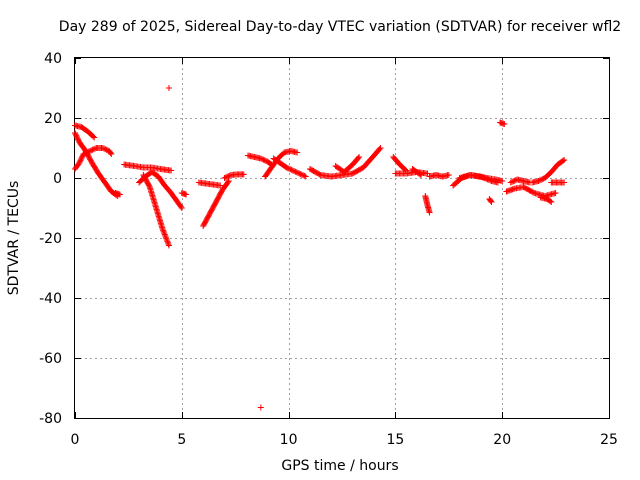  I want to click on x-tick-label: 20, so click(502, 440).